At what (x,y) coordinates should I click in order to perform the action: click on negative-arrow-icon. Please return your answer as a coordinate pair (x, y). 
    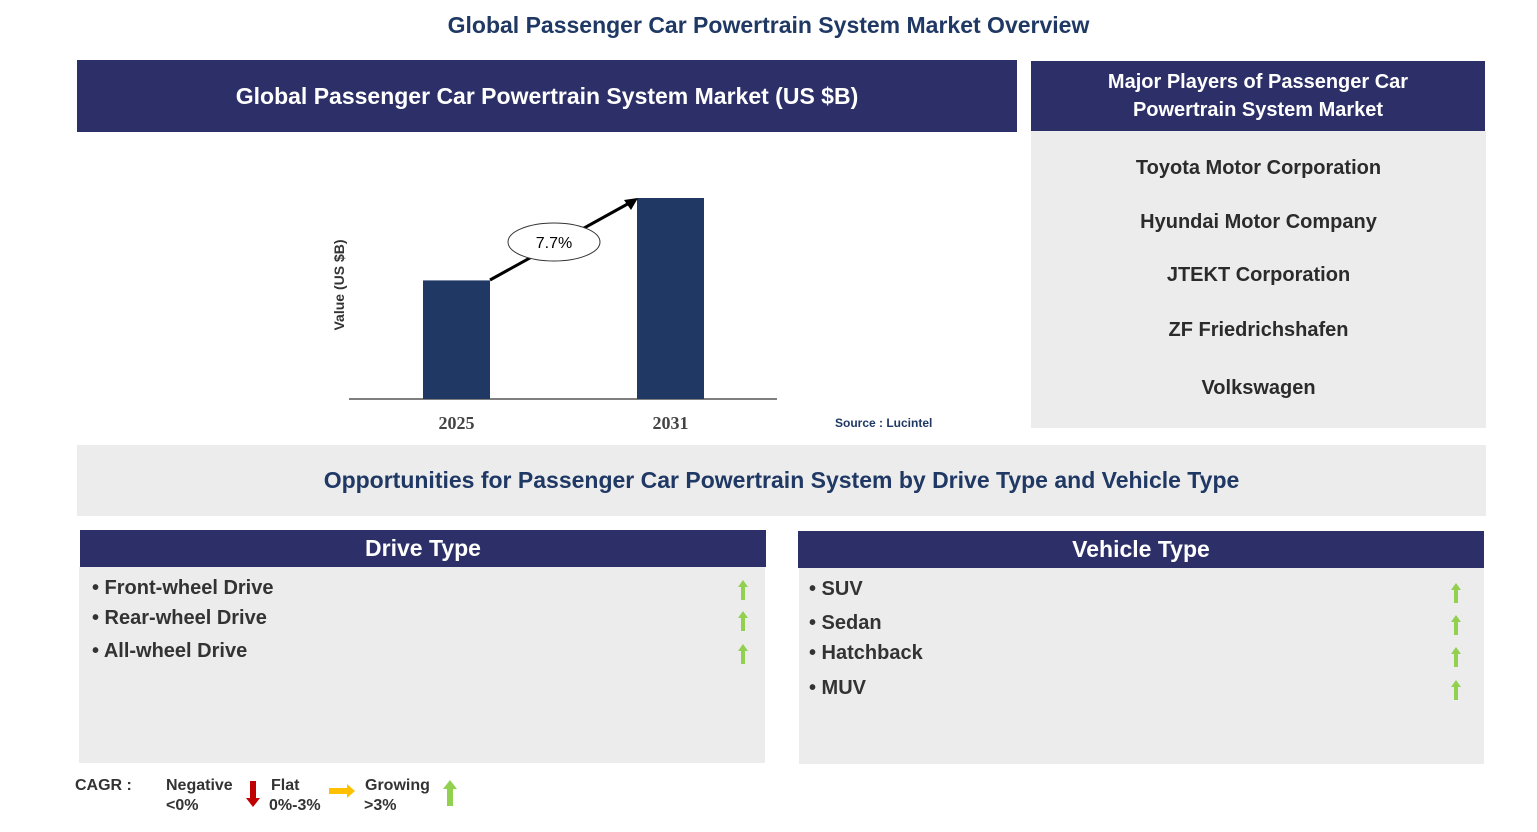
    Looking at the image, I should click on (253, 794).